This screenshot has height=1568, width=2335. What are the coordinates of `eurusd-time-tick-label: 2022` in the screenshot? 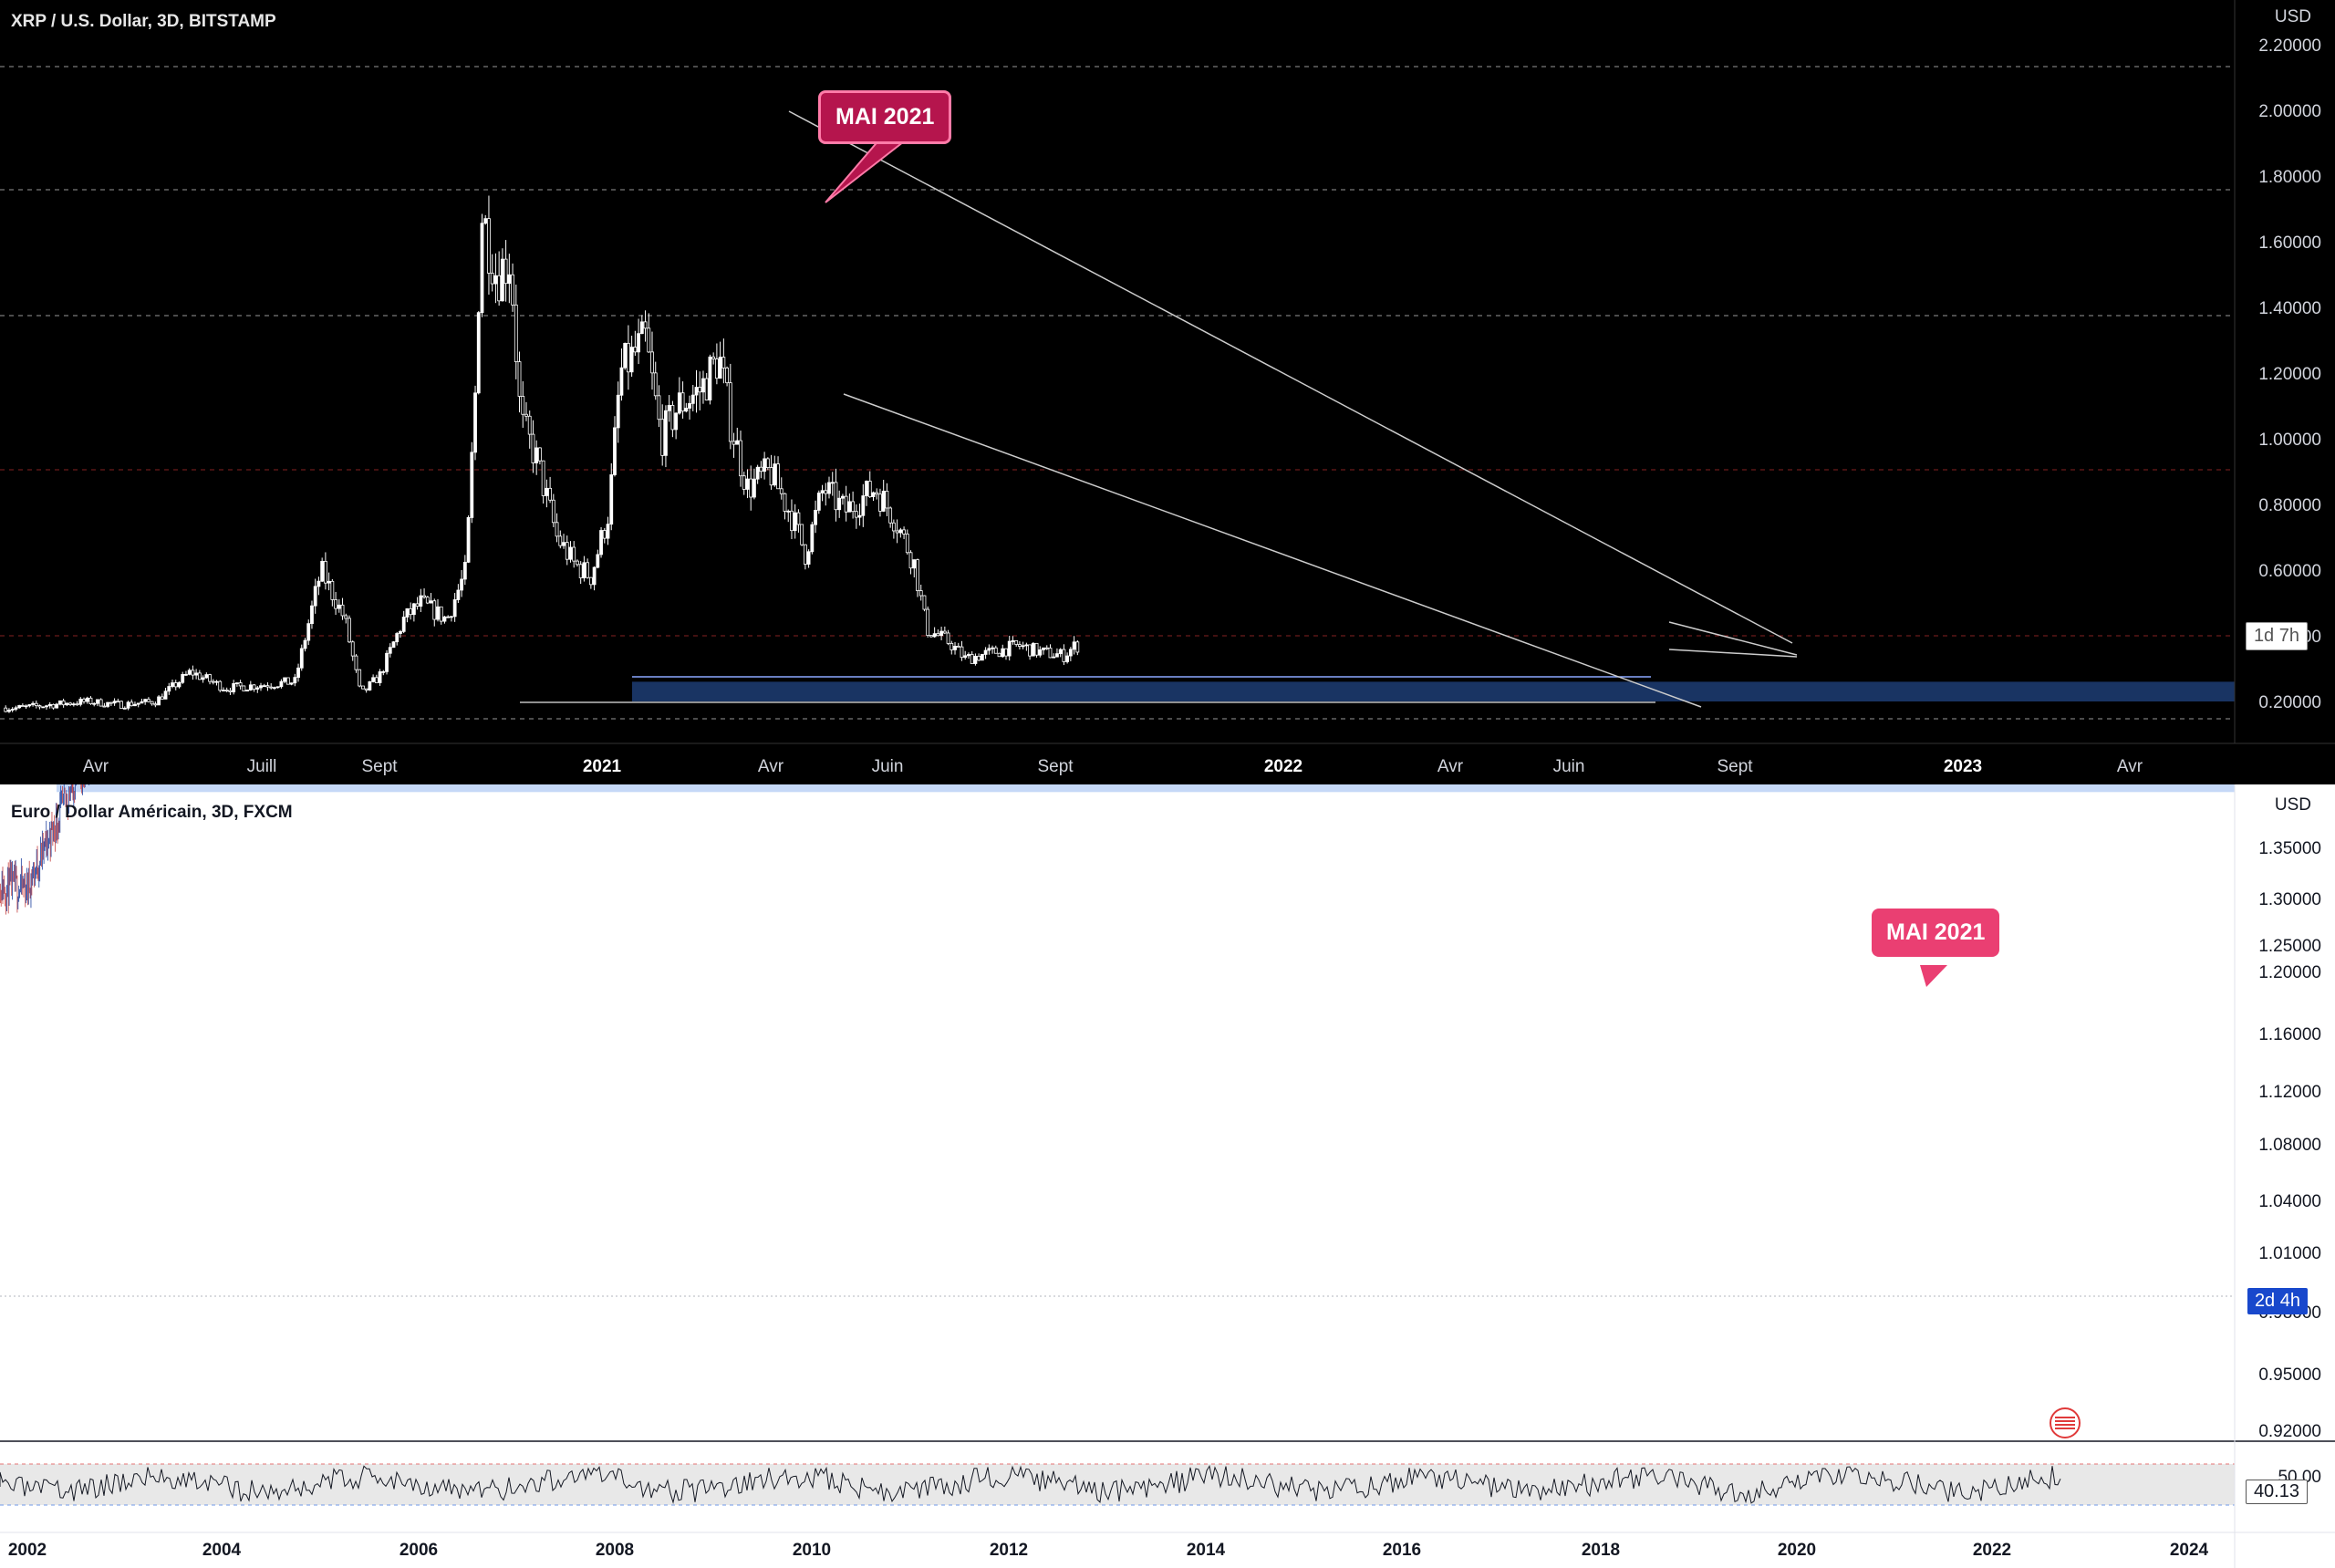 It's located at (1992, 1550).